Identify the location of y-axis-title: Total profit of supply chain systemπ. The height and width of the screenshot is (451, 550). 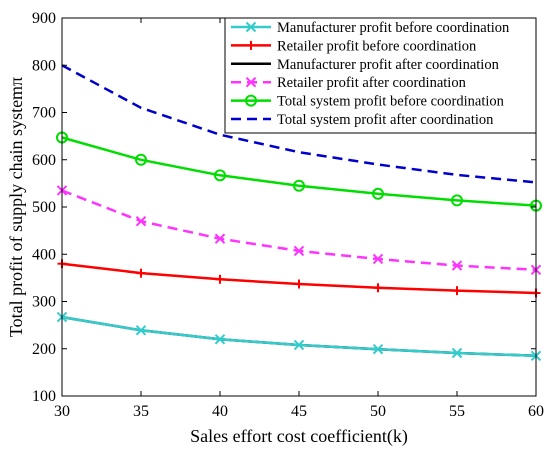
(16, 207).